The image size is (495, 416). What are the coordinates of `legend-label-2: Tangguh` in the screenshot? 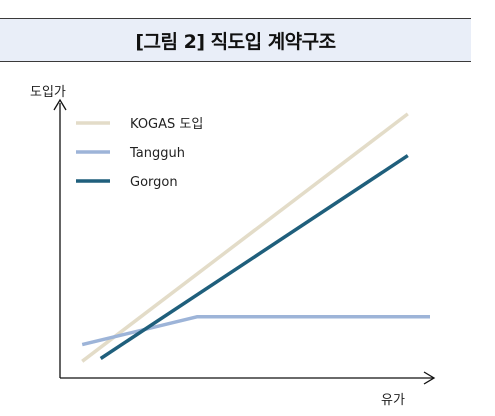 It's located at (157, 153).